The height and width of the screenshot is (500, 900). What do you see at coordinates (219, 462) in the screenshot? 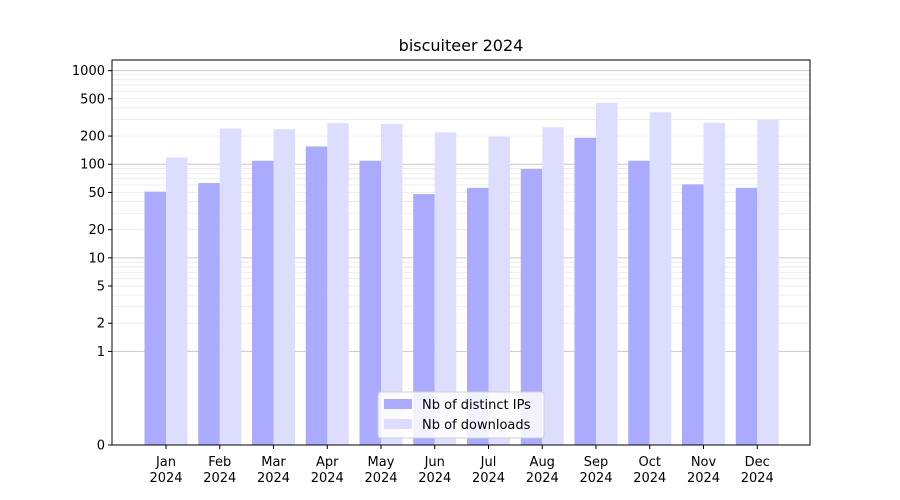
I see `x-tick-label-month: Feb` at bounding box center [219, 462].